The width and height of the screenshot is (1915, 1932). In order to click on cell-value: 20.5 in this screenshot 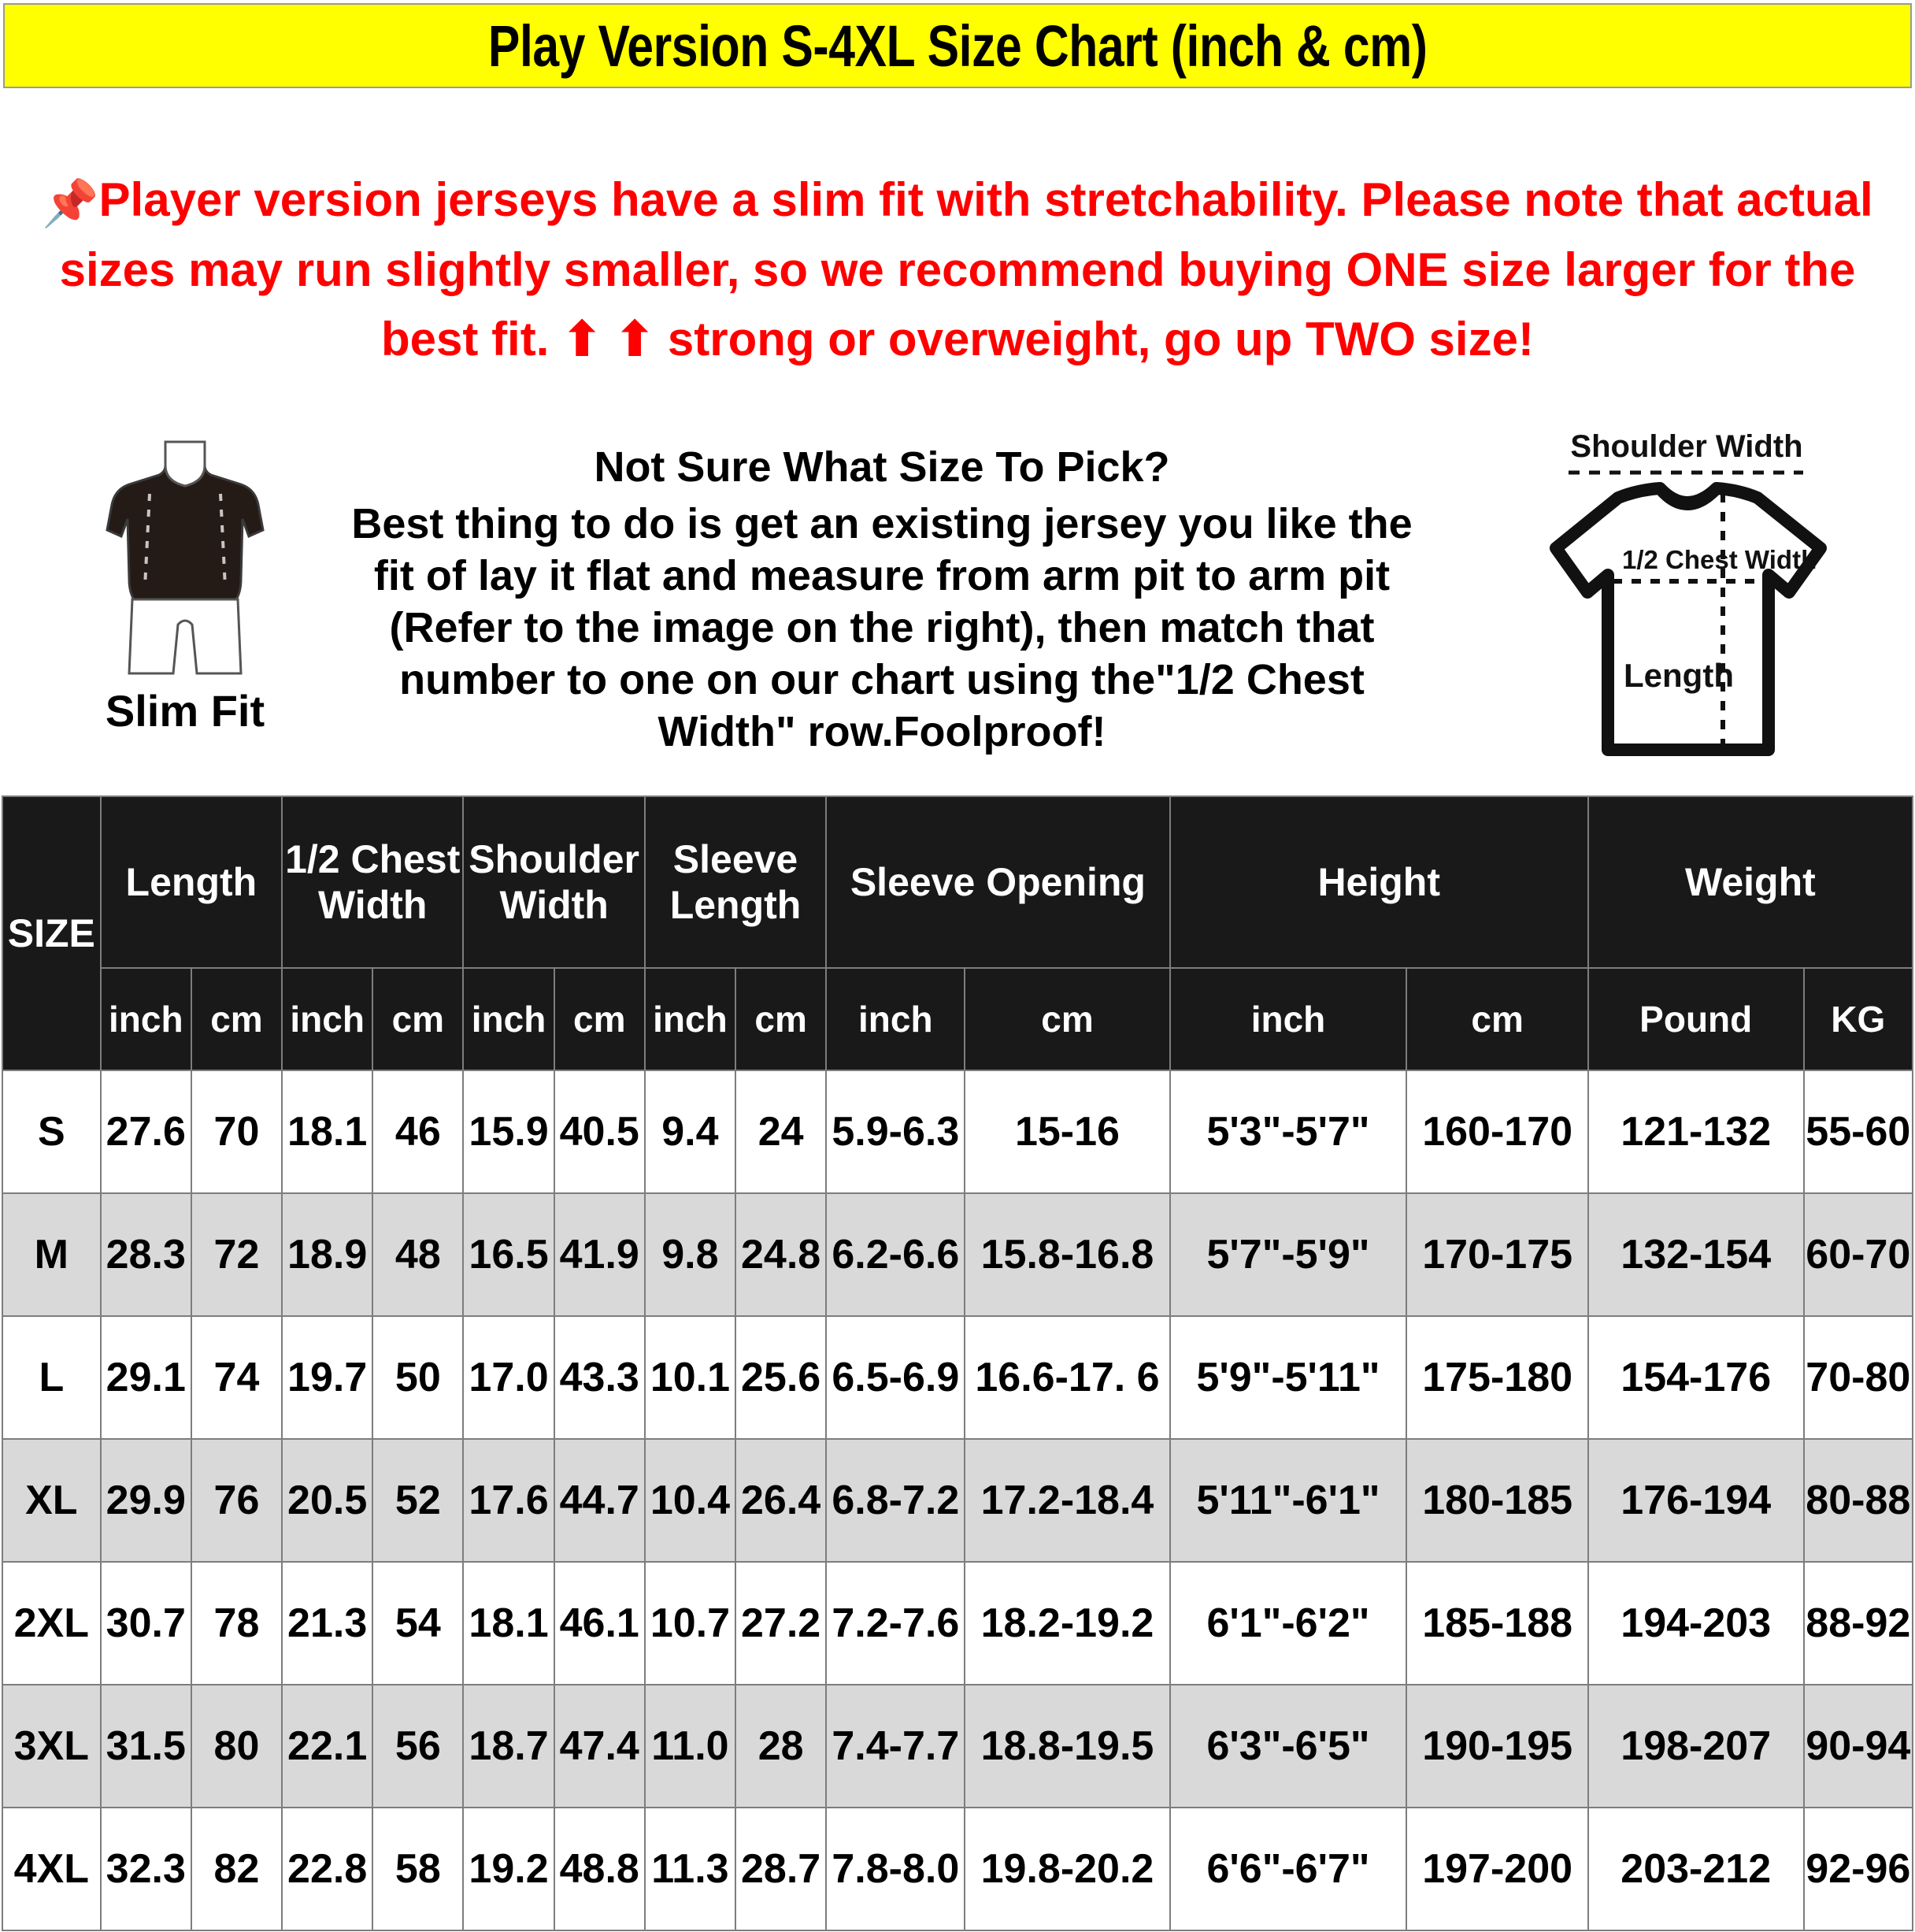, I will do `click(327, 1500)`.